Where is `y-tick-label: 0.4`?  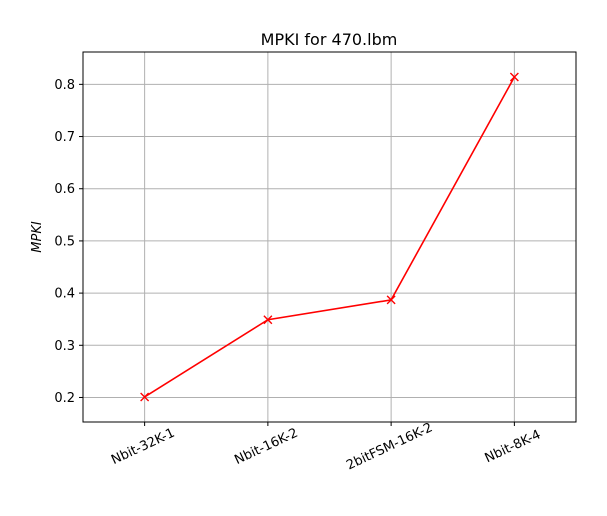 y-tick-label: 0.4 is located at coordinates (64, 294).